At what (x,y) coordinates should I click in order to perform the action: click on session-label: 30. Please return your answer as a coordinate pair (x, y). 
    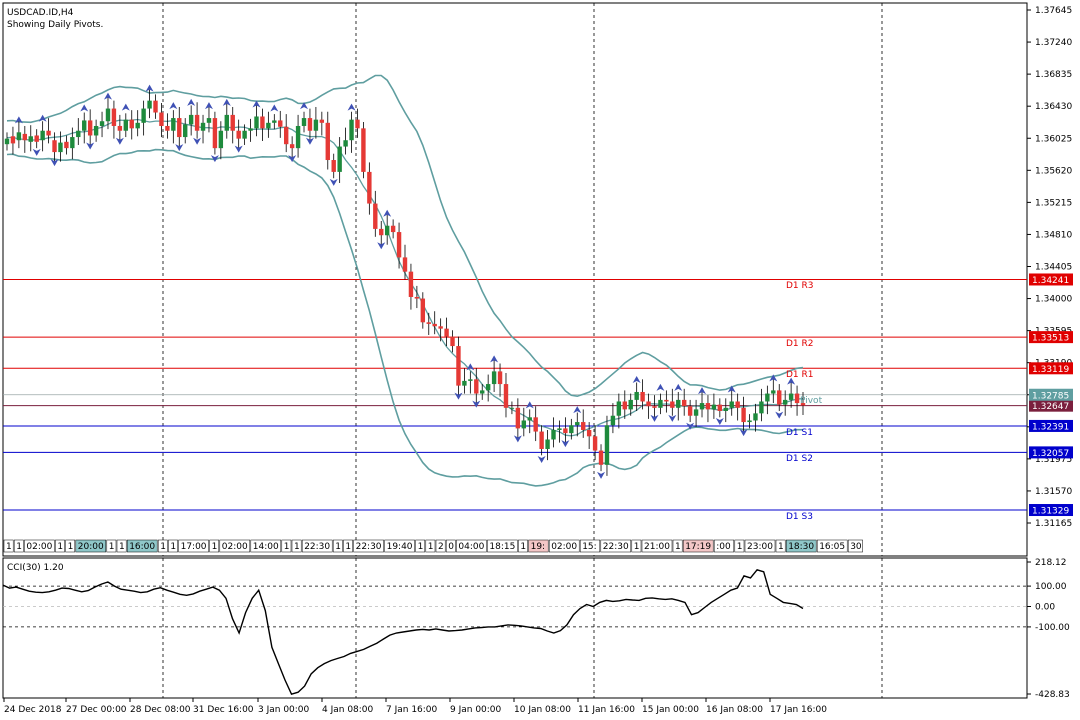
    Looking at the image, I should click on (856, 547).